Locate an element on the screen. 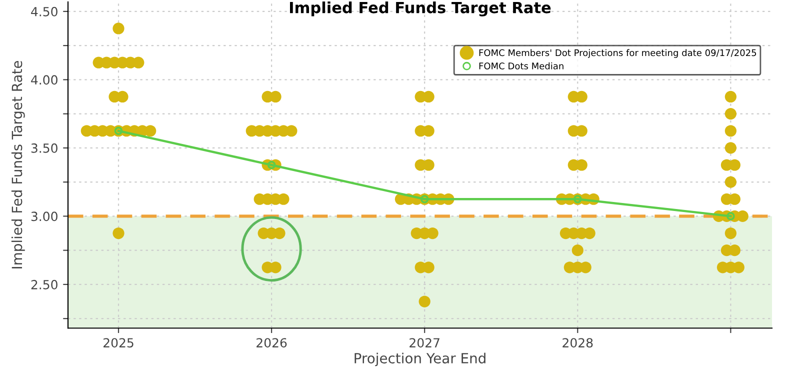 This screenshot has height=375, width=800. x-tick-label: 2026 is located at coordinates (271, 343).